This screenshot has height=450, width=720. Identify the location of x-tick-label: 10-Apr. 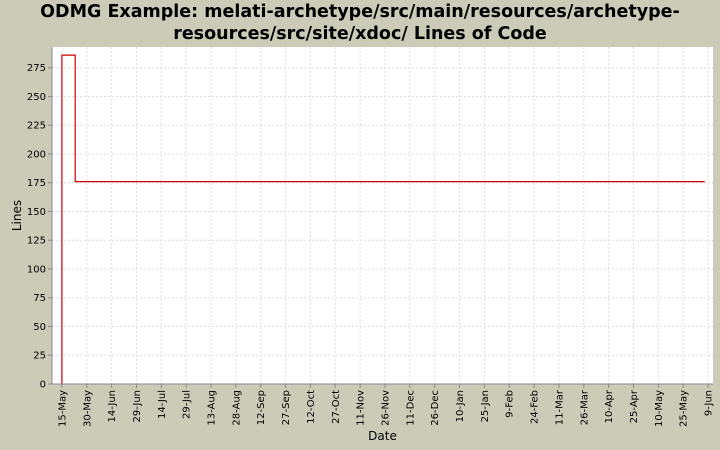
(609, 406).